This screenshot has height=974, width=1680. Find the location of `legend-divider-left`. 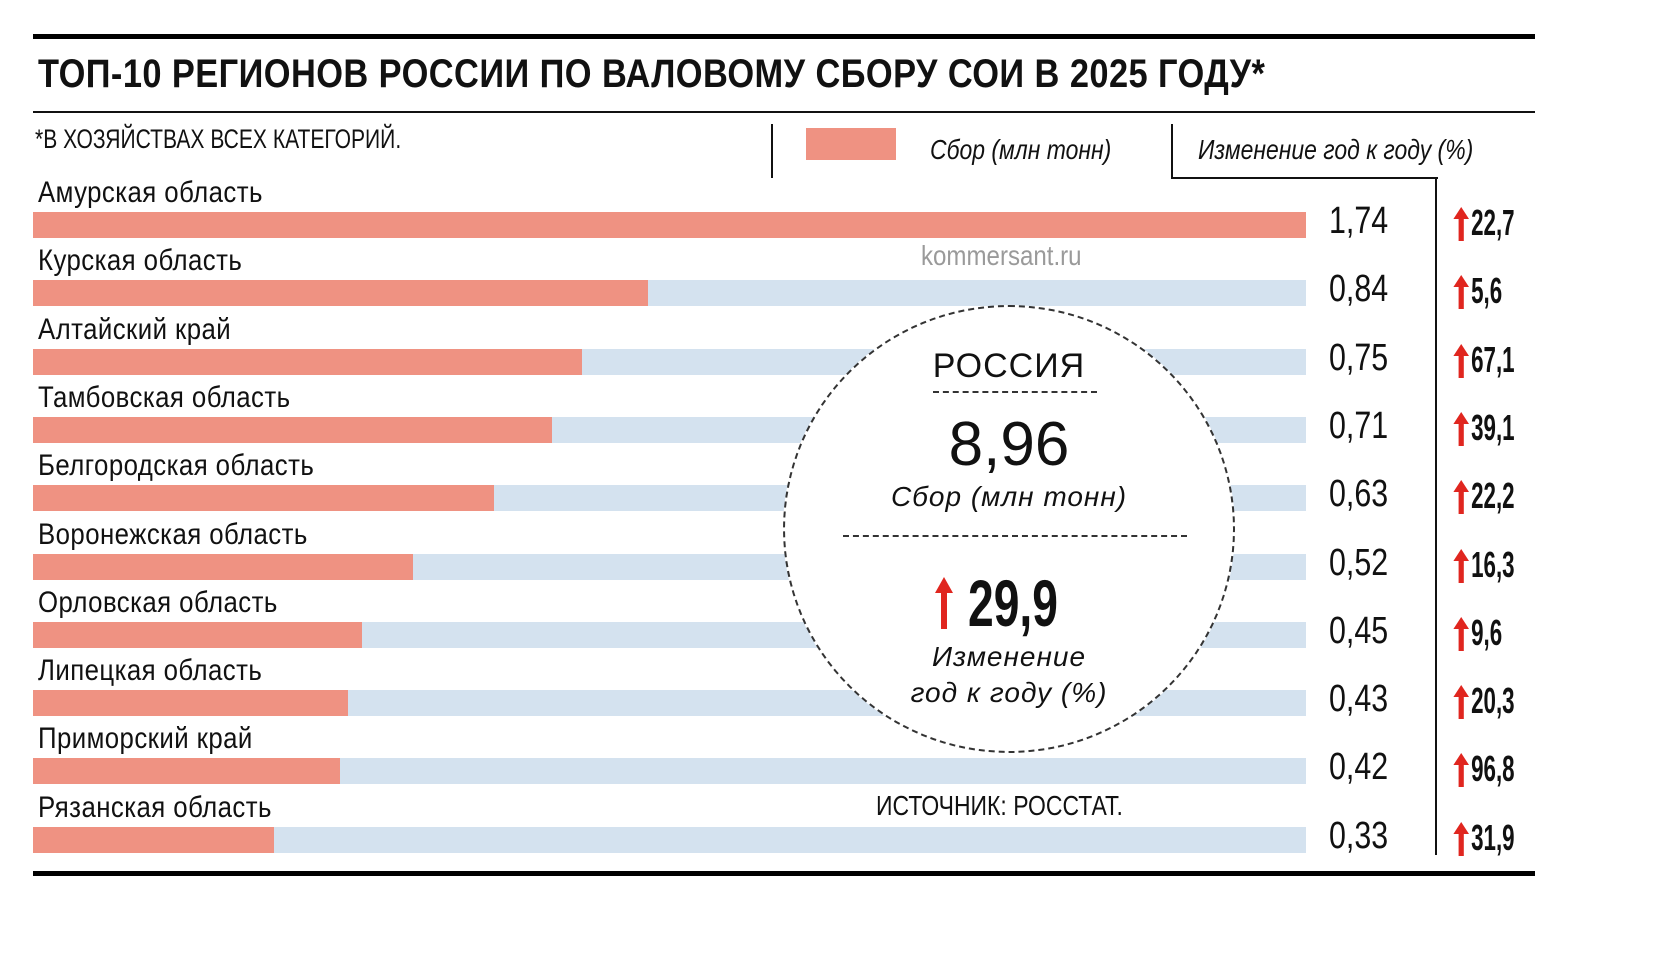

legend-divider-left is located at coordinates (772, 151).